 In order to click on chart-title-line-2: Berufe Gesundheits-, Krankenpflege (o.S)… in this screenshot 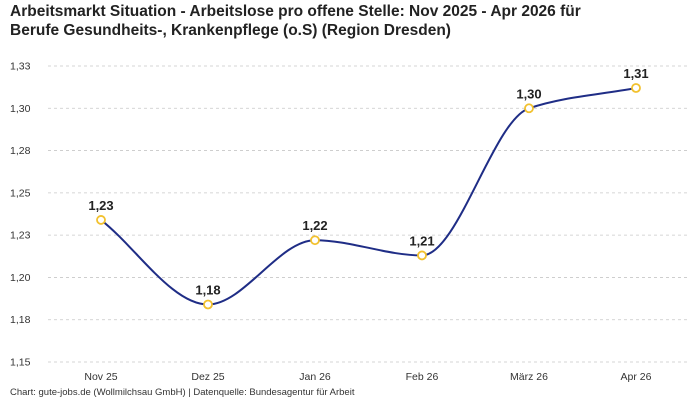, I will do `click(230, 30)`.